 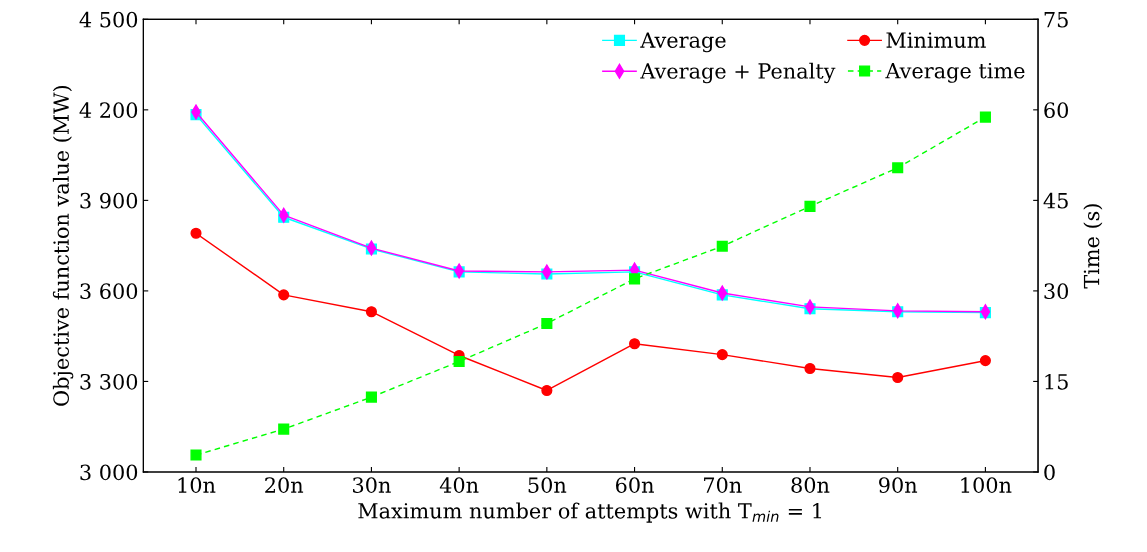 I want to click on y2-tick-label: 45, so click(x=1055, y=200).